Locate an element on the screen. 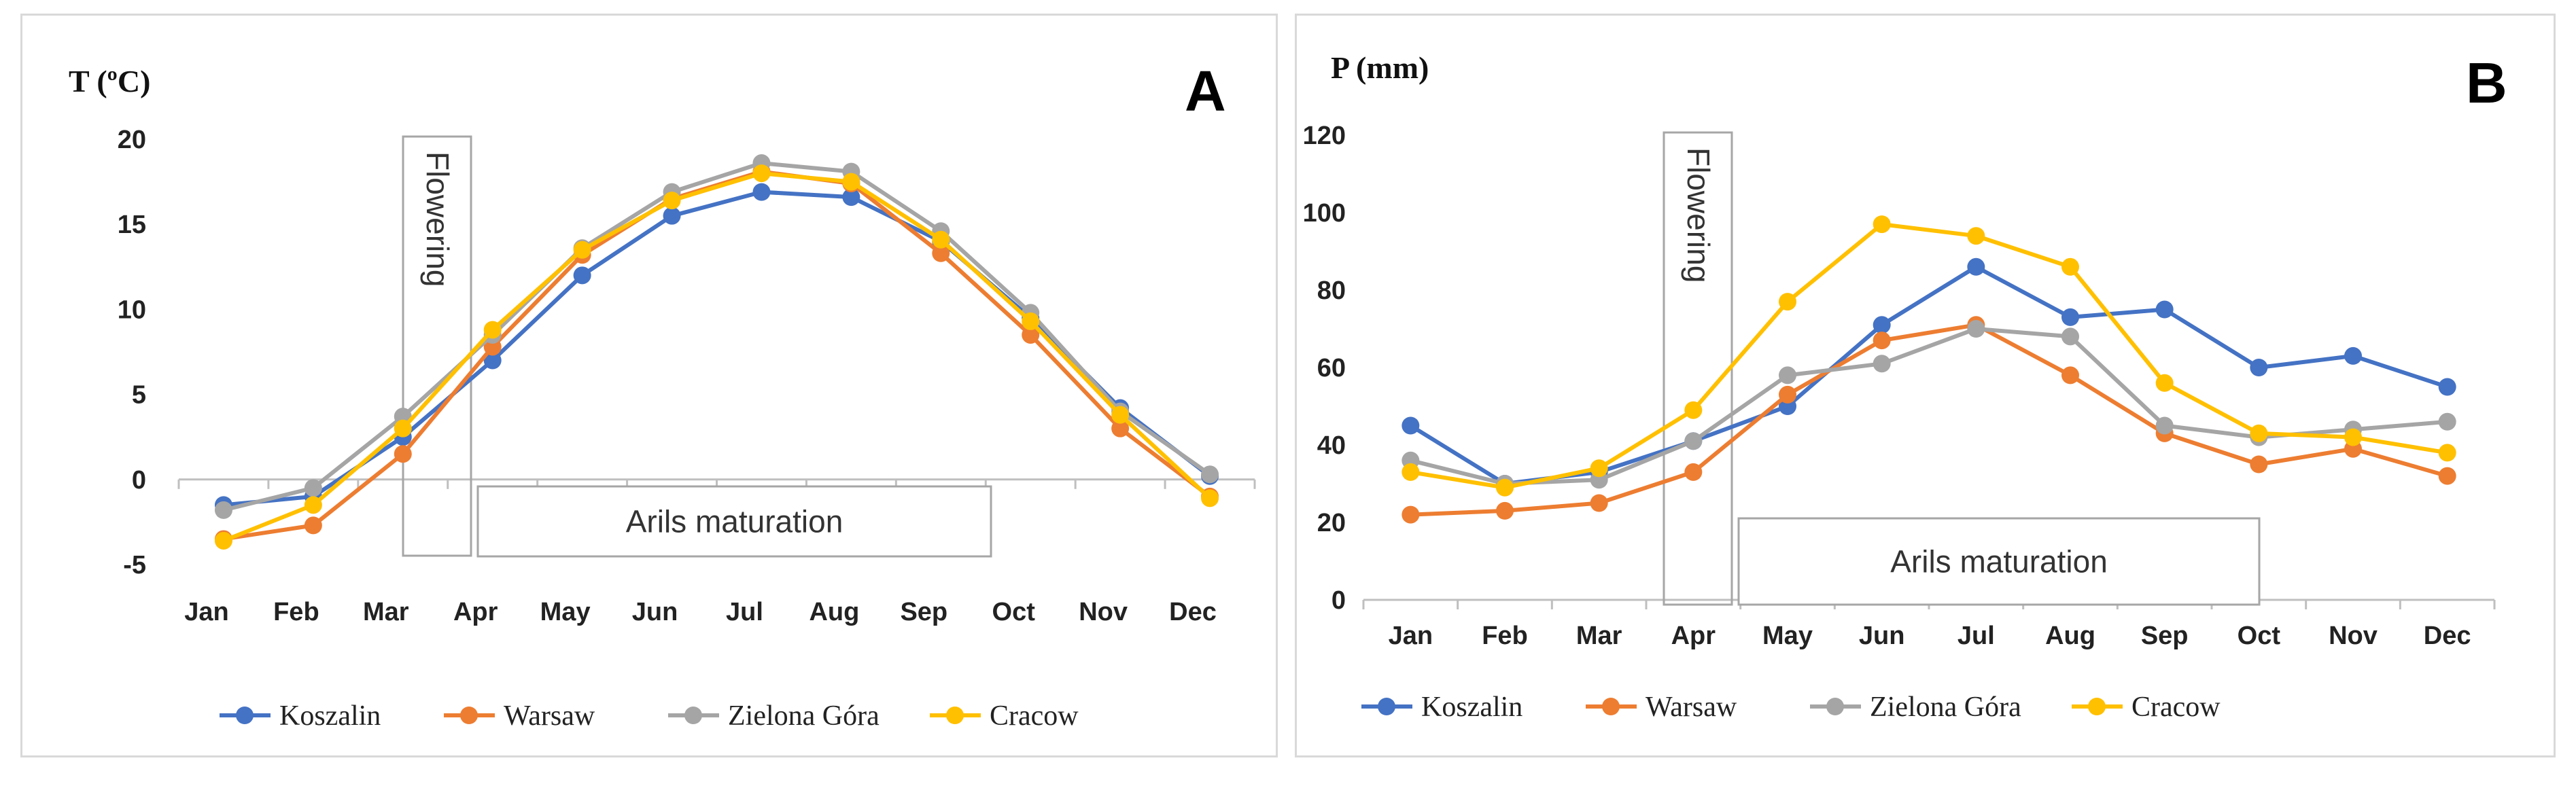 This screenshot has height=786, width=2576. y-tick-label: 10 is located at coordinates (132, 310).